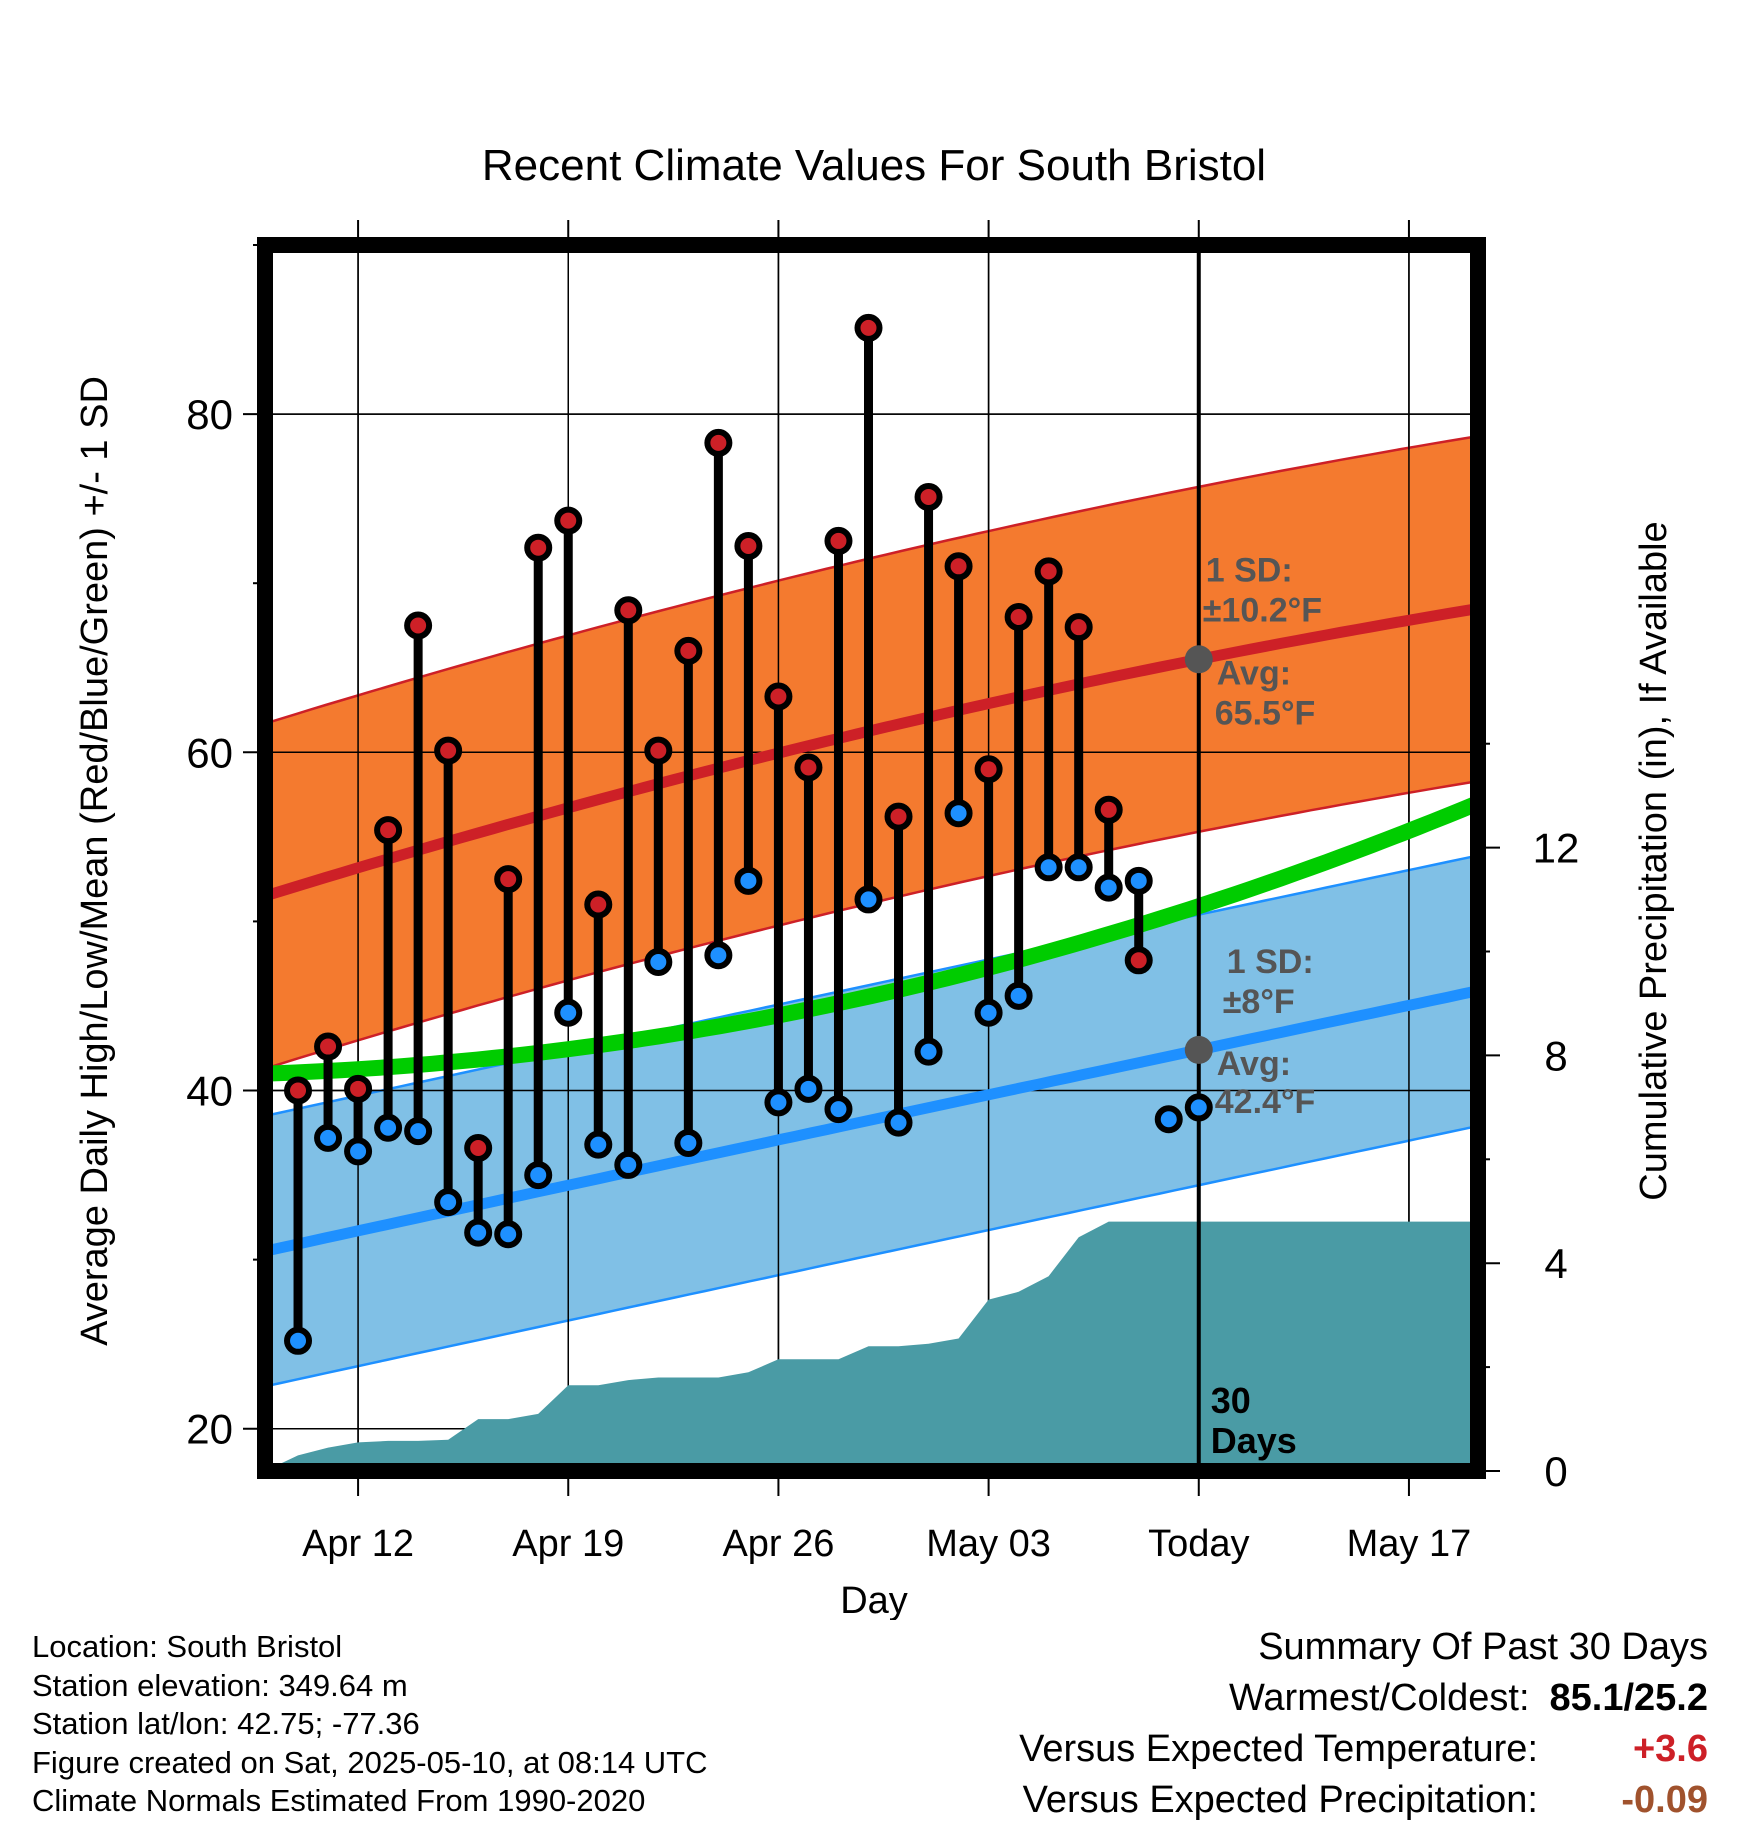  What do you see at coordinates (1664, 1800) in the screenshot?
I see `precip-anomaly-value: -0.09` at bounding box center [1664, 1800].